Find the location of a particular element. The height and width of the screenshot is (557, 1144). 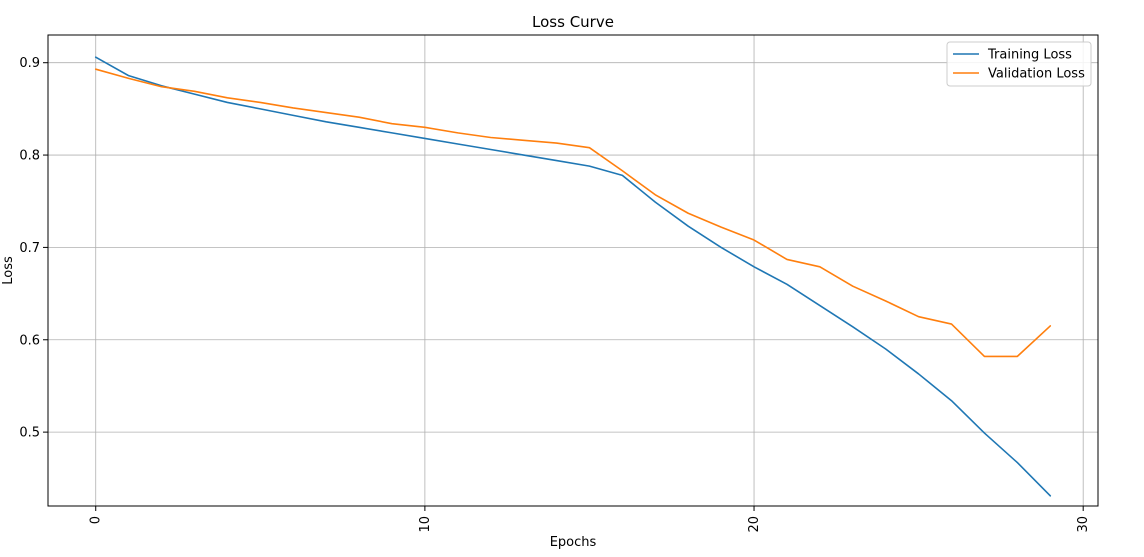

x-tick-label: 0 is located at coordinates (96, 520).